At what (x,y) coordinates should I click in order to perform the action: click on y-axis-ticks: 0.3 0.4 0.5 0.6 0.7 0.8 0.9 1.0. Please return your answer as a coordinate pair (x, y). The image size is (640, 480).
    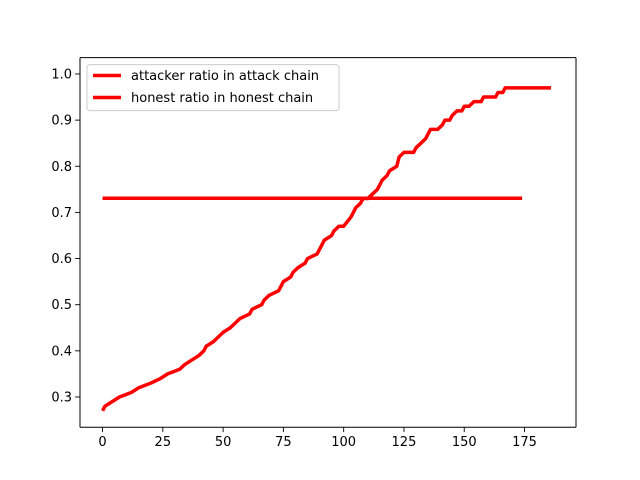
    Looking at the image, I should click on (65, 236).